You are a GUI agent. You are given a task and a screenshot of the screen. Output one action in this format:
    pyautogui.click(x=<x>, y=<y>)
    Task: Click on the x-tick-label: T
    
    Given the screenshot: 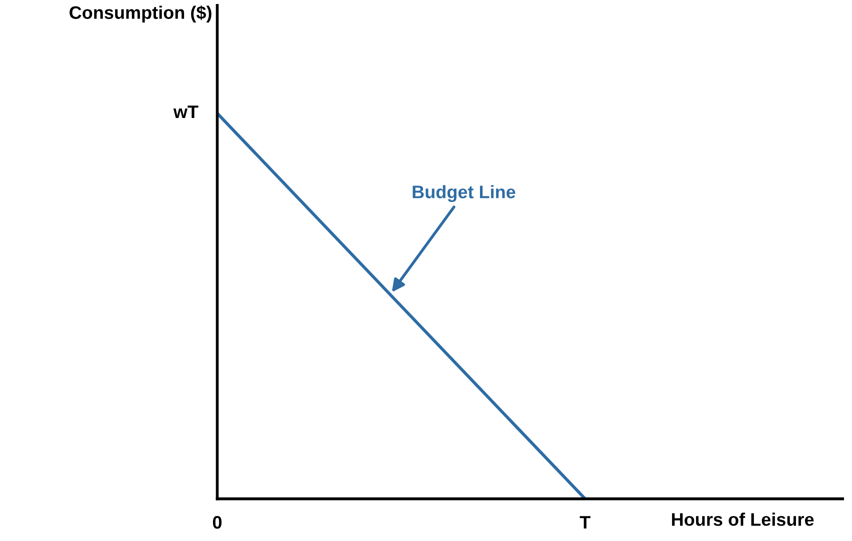 What is the action you would take?
    pyautogui.click(x=585, y=522)
    